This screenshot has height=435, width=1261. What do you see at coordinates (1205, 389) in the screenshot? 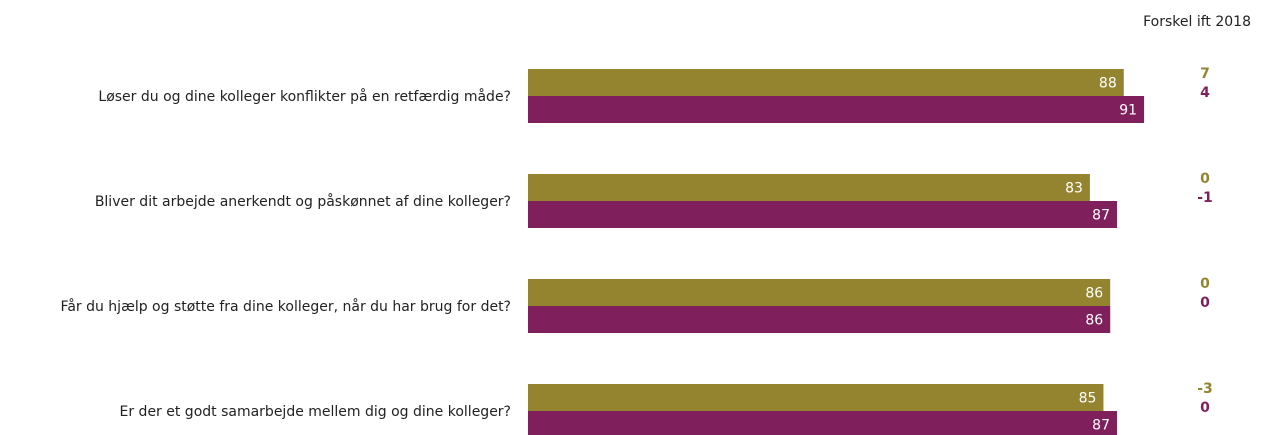
I see `difference-value: -3` at bounding box center [1205, 389].